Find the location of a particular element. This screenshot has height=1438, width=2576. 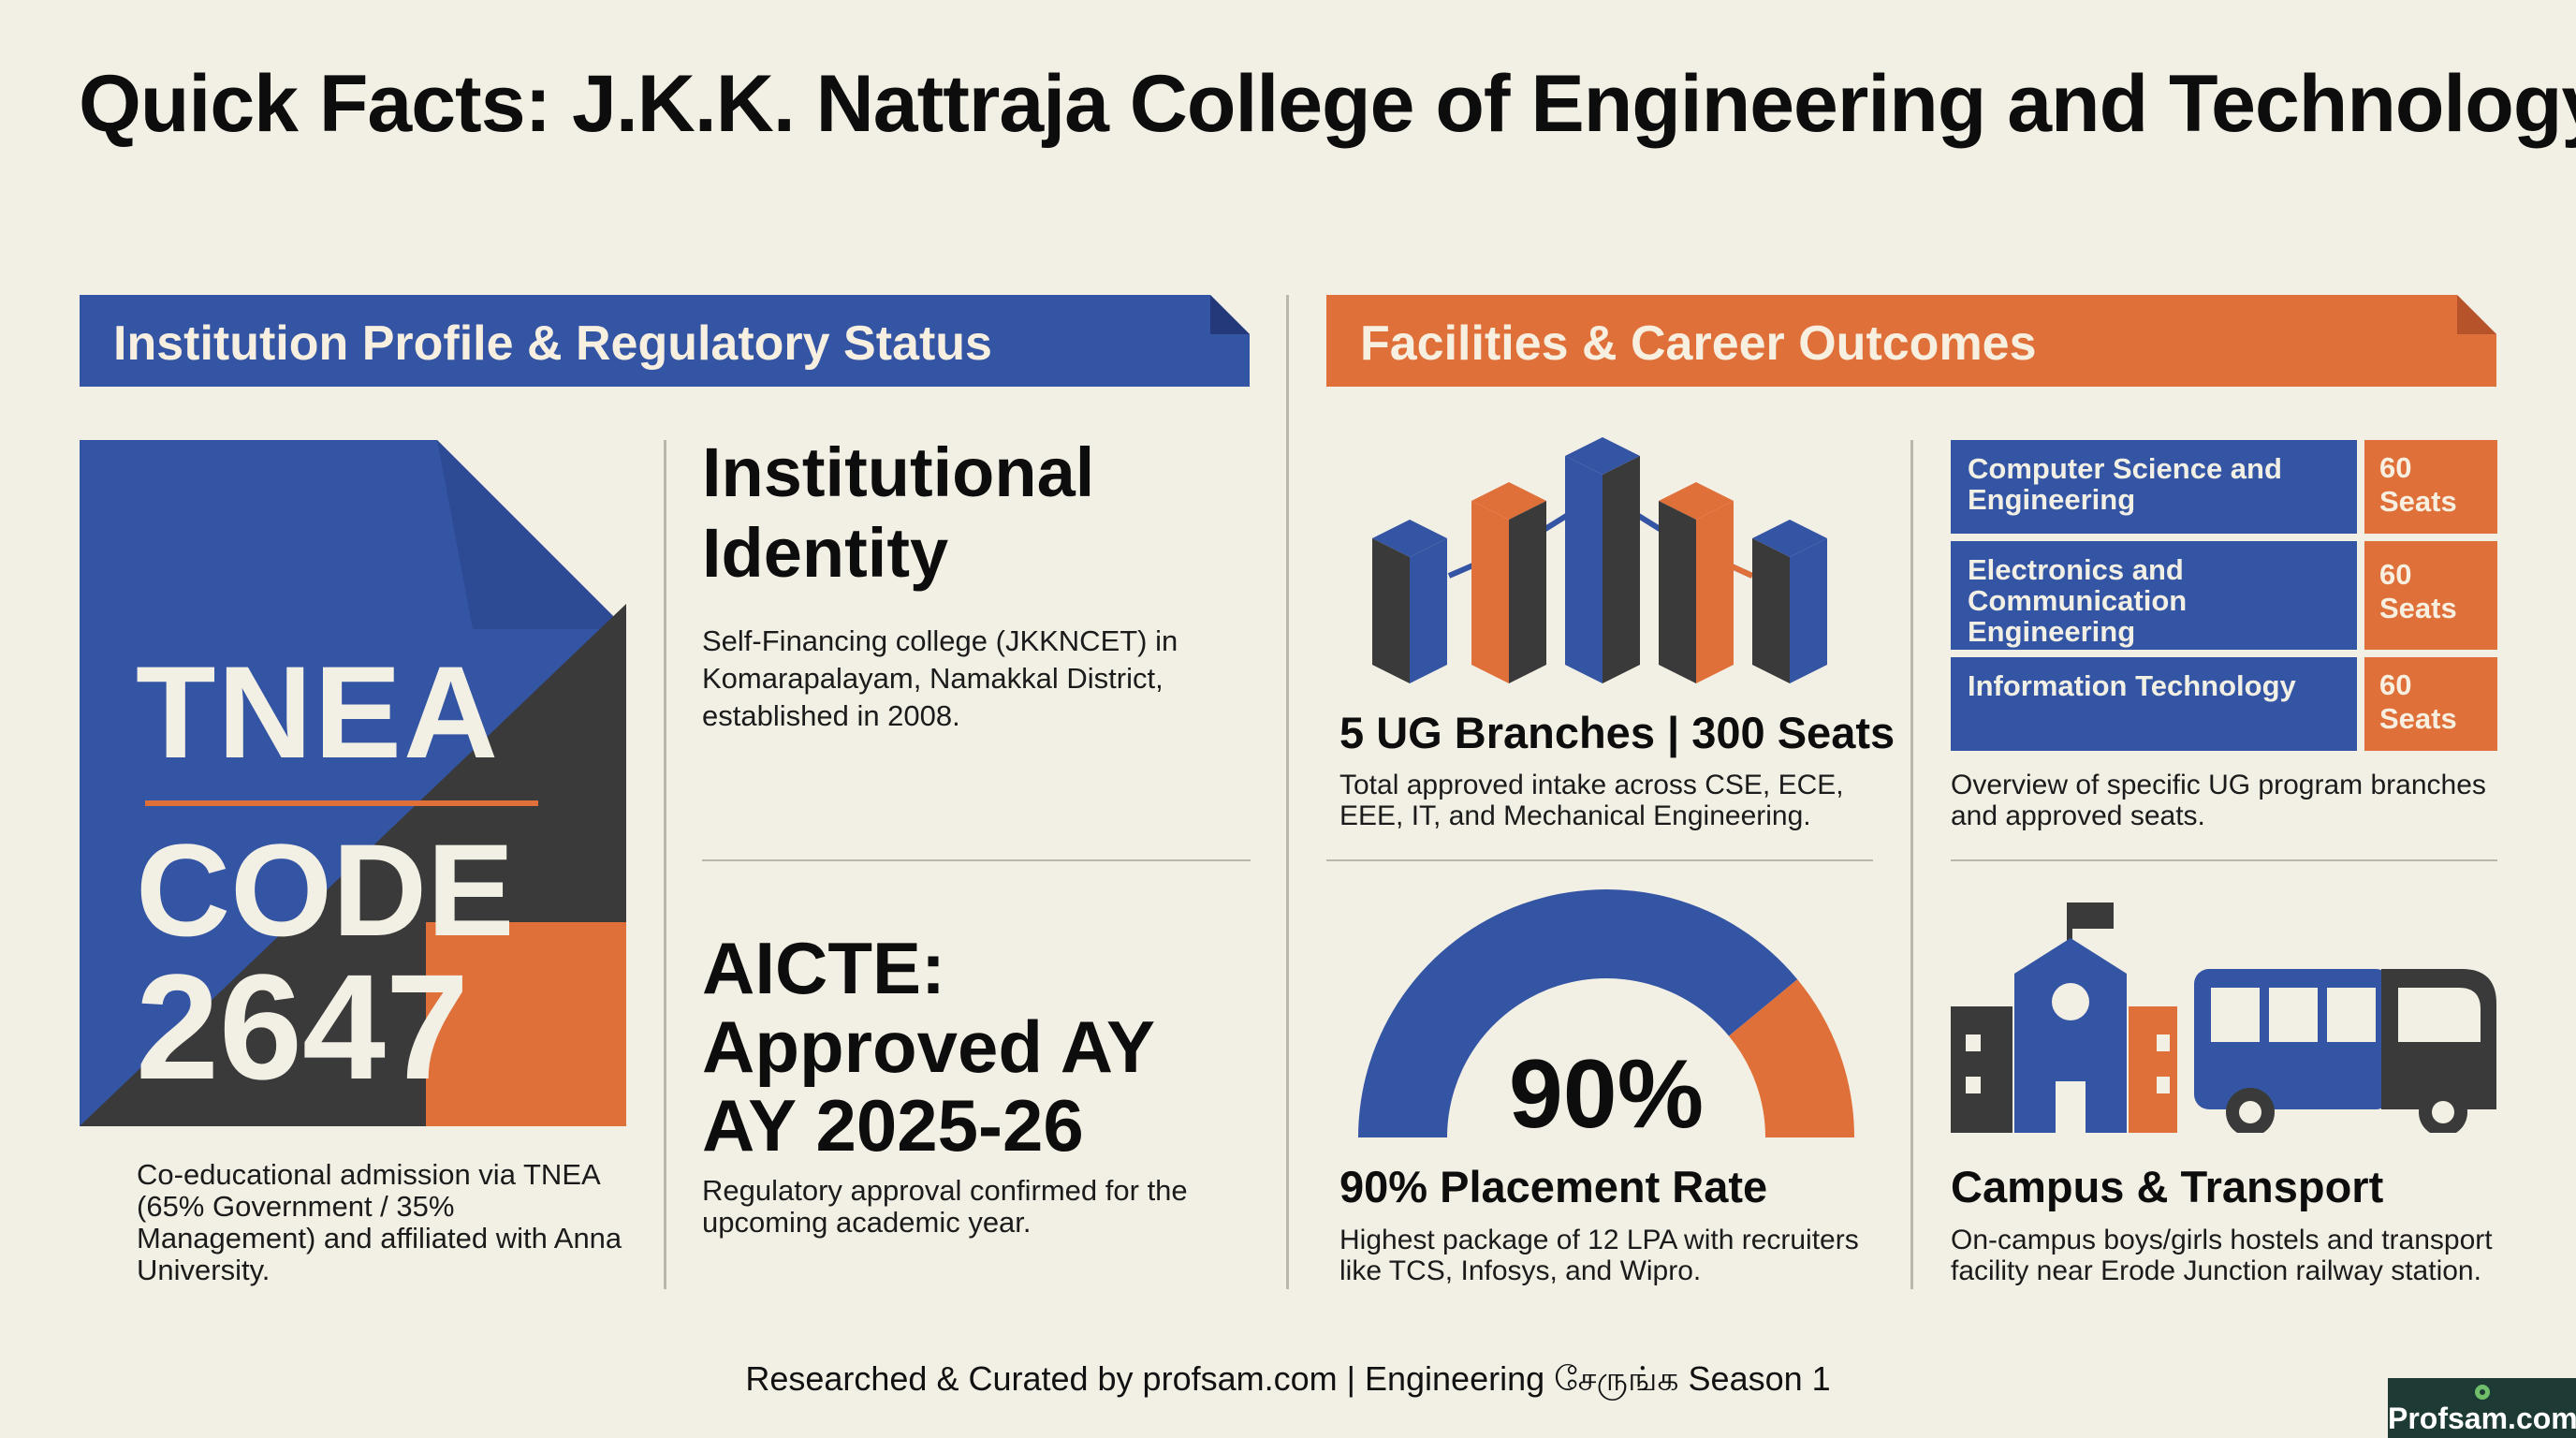

right-inner-divider is located at coordinates (1911, 864).